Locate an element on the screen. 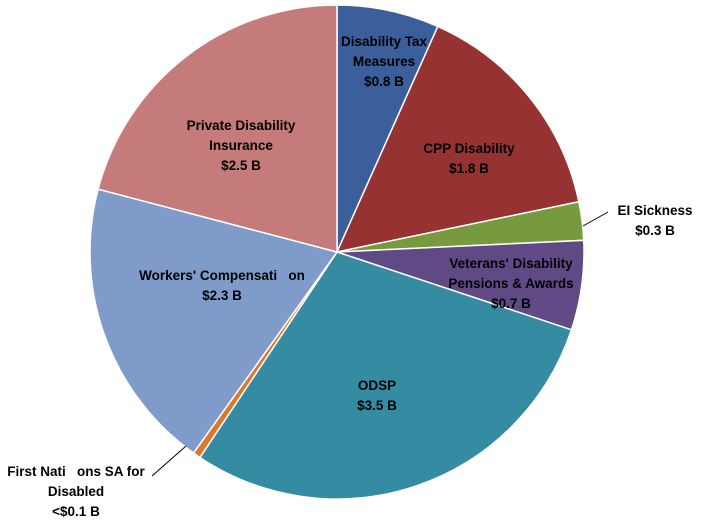  slice-label-odsp: ODSP $3.5 B is located at coordinates (377, 395).